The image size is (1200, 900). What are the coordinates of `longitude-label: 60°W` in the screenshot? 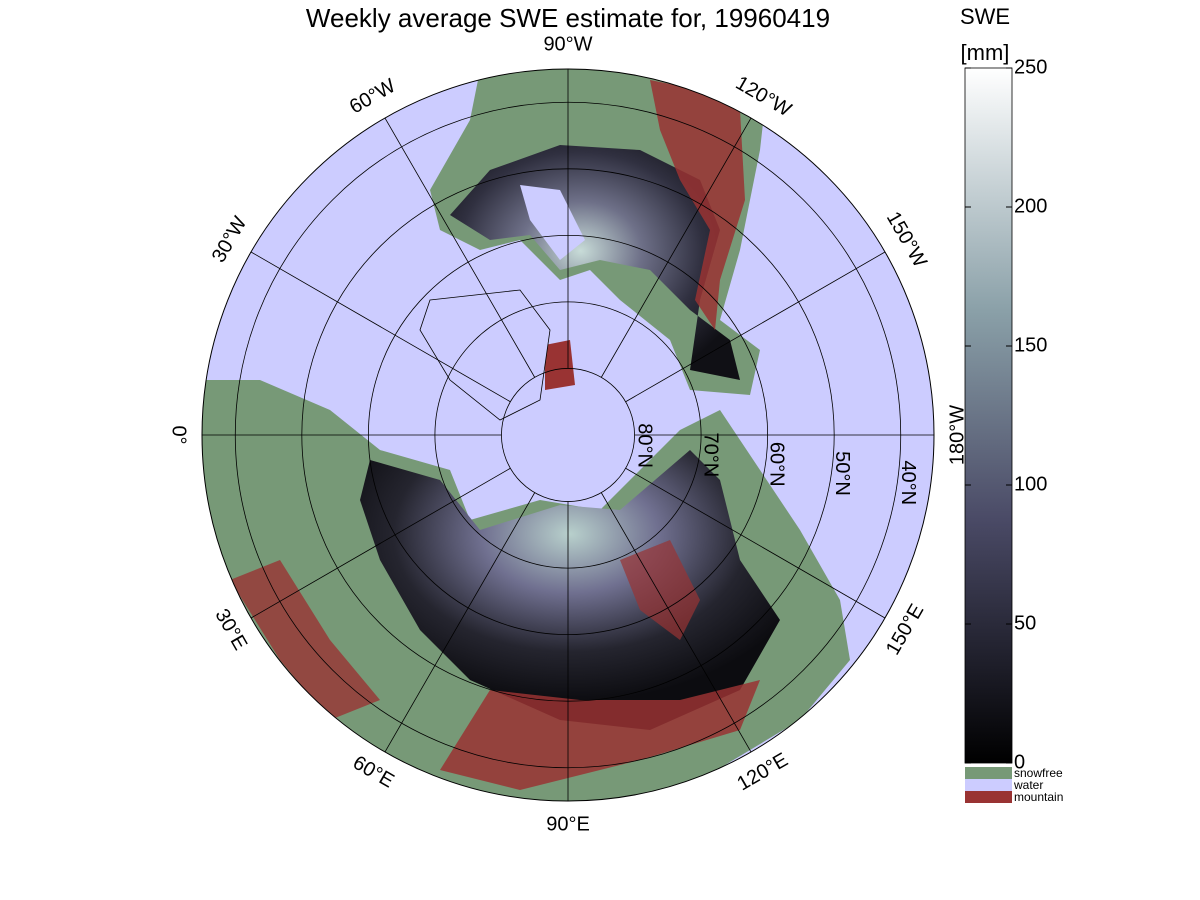 It's located at (373, 97).